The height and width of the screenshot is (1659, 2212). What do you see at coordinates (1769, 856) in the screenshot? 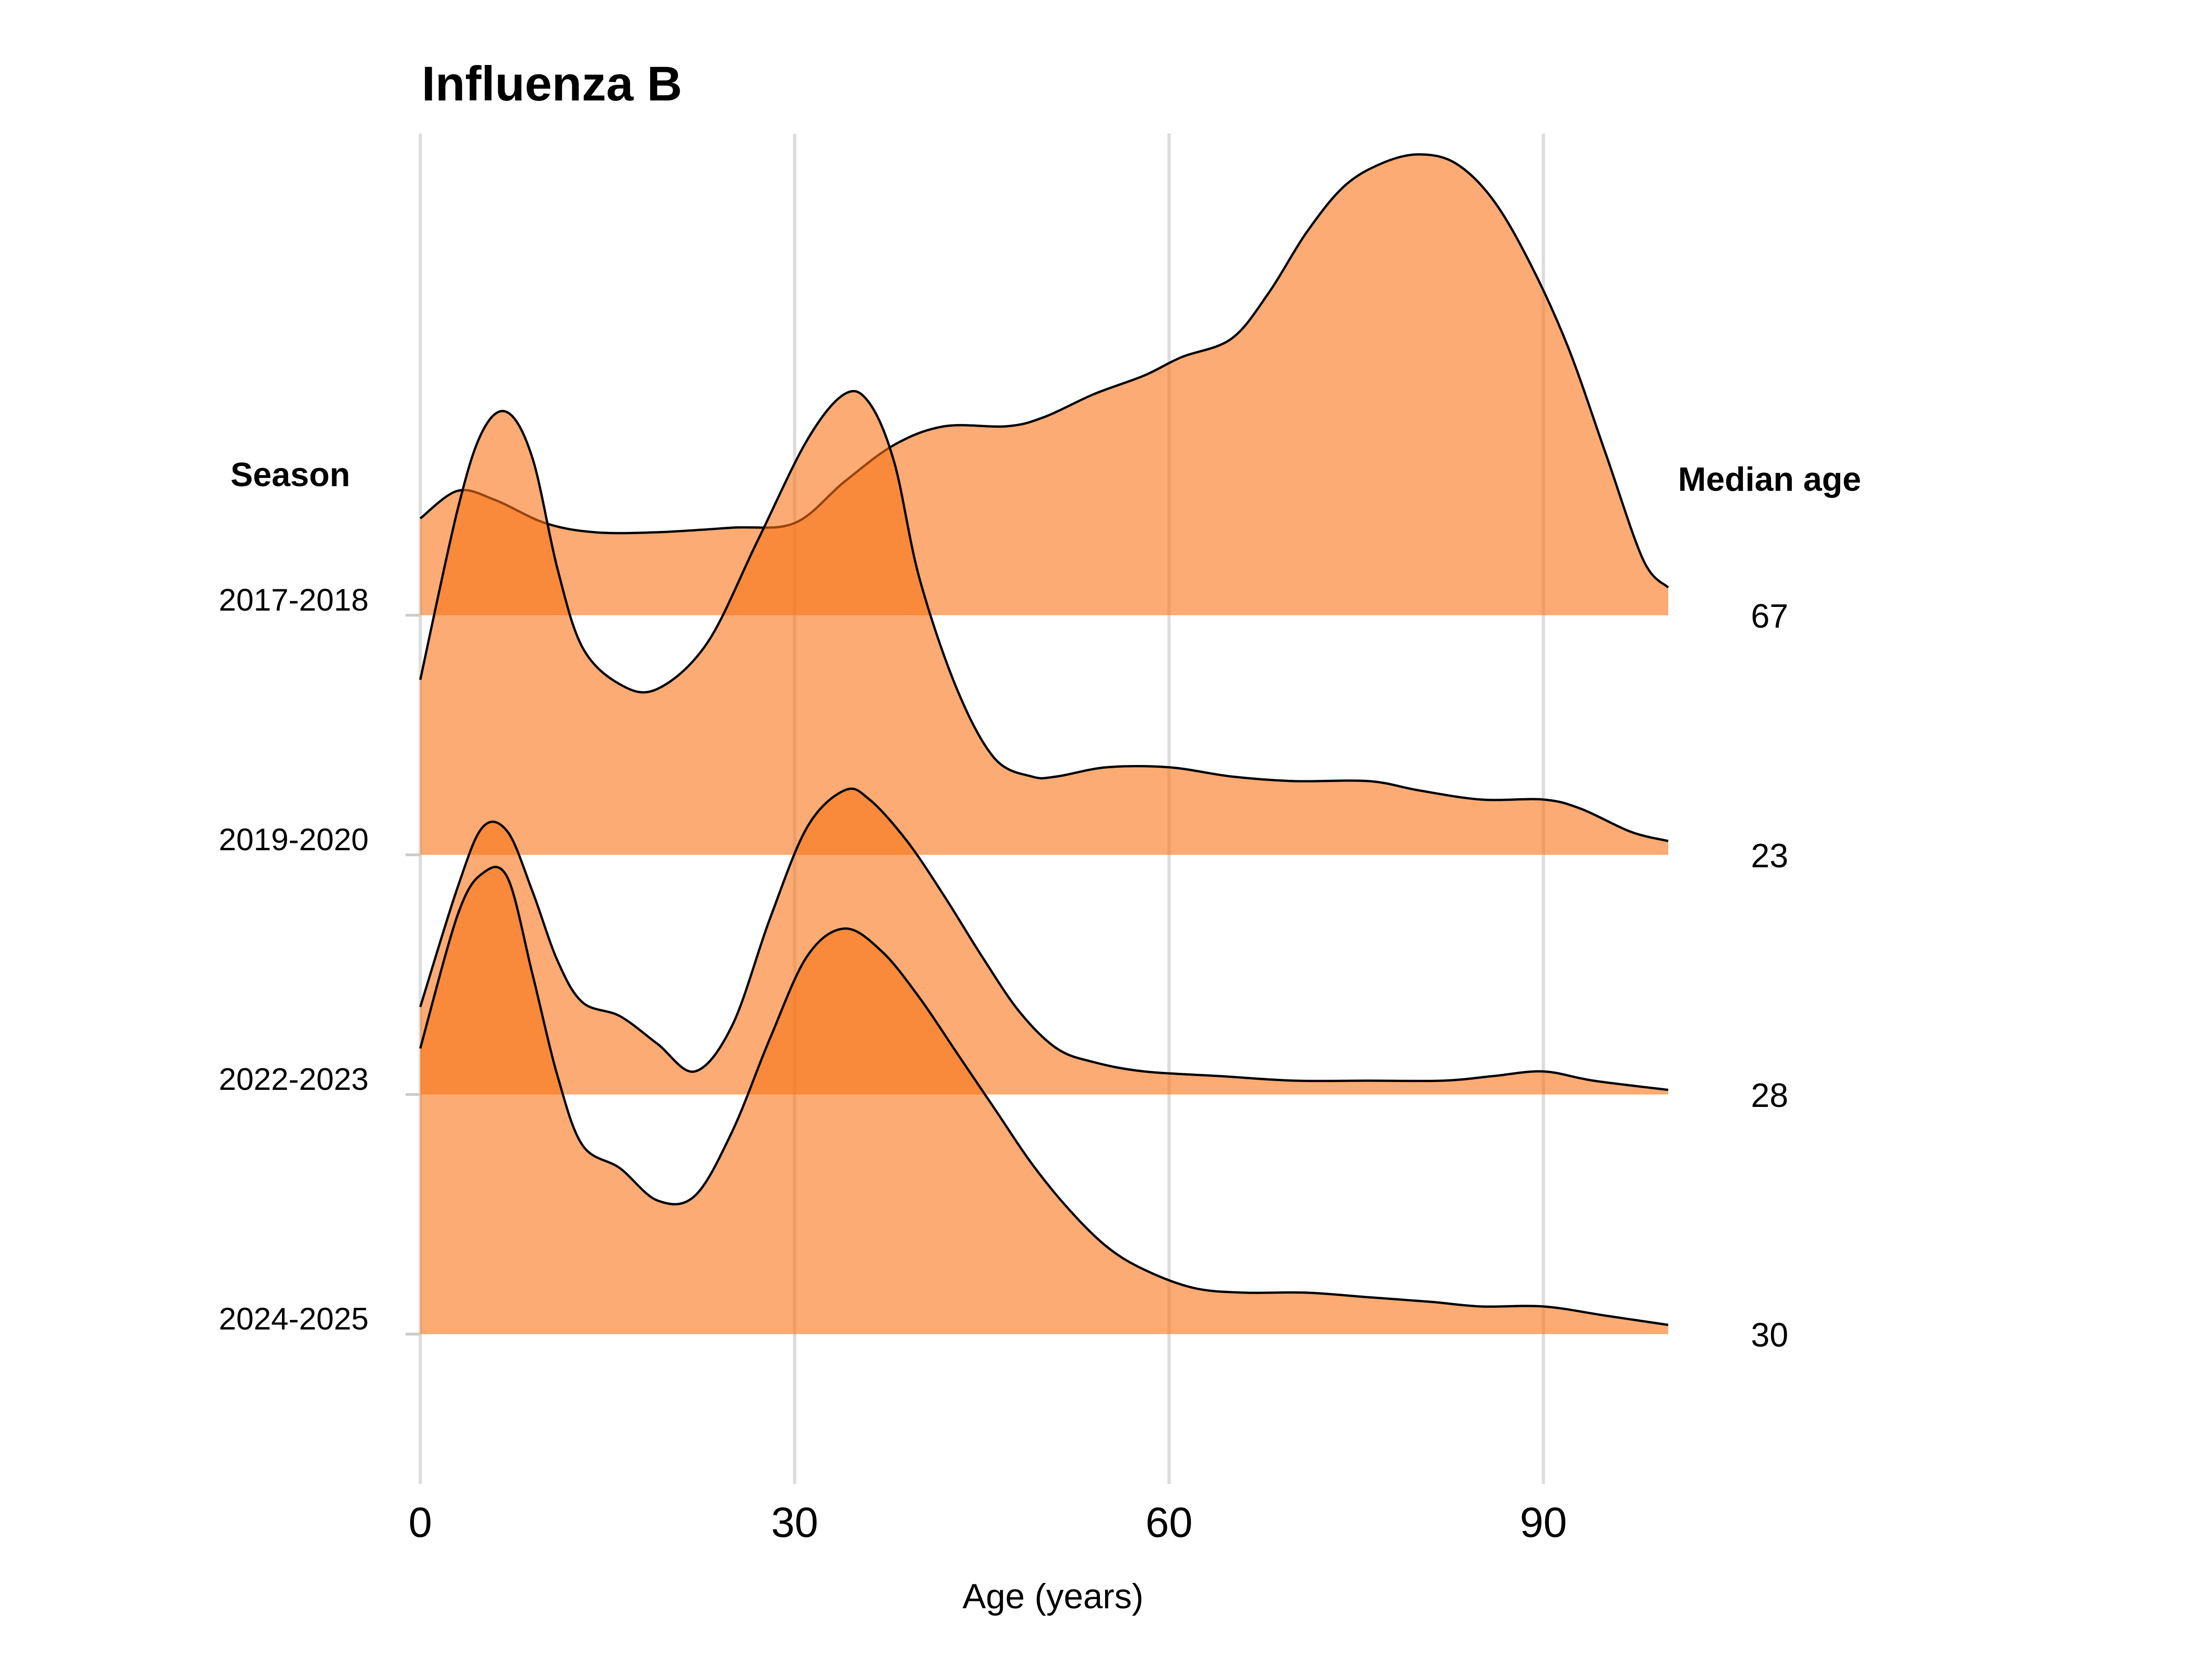
I see `median-age-2019-2020: 23` at bounding box center [1769, 856].